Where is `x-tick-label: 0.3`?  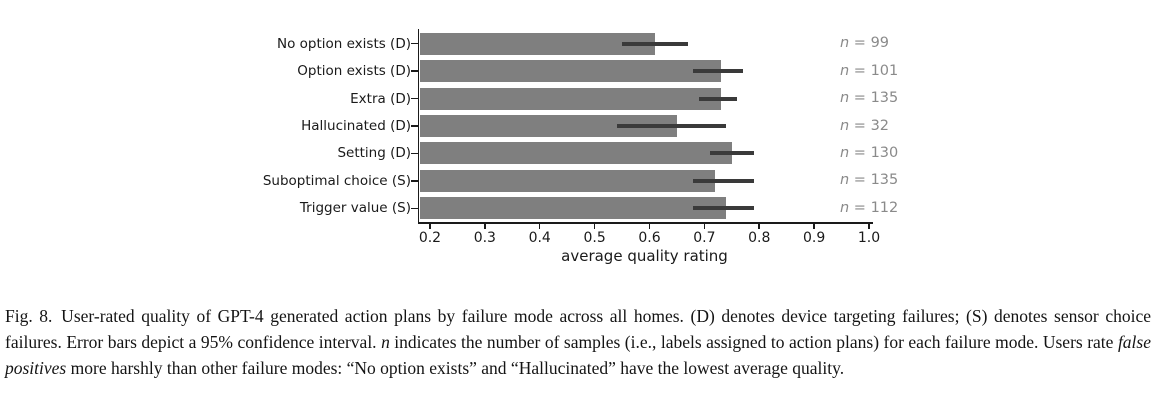 x-tick-label: 0.3 is located at coordinates (484, 238).